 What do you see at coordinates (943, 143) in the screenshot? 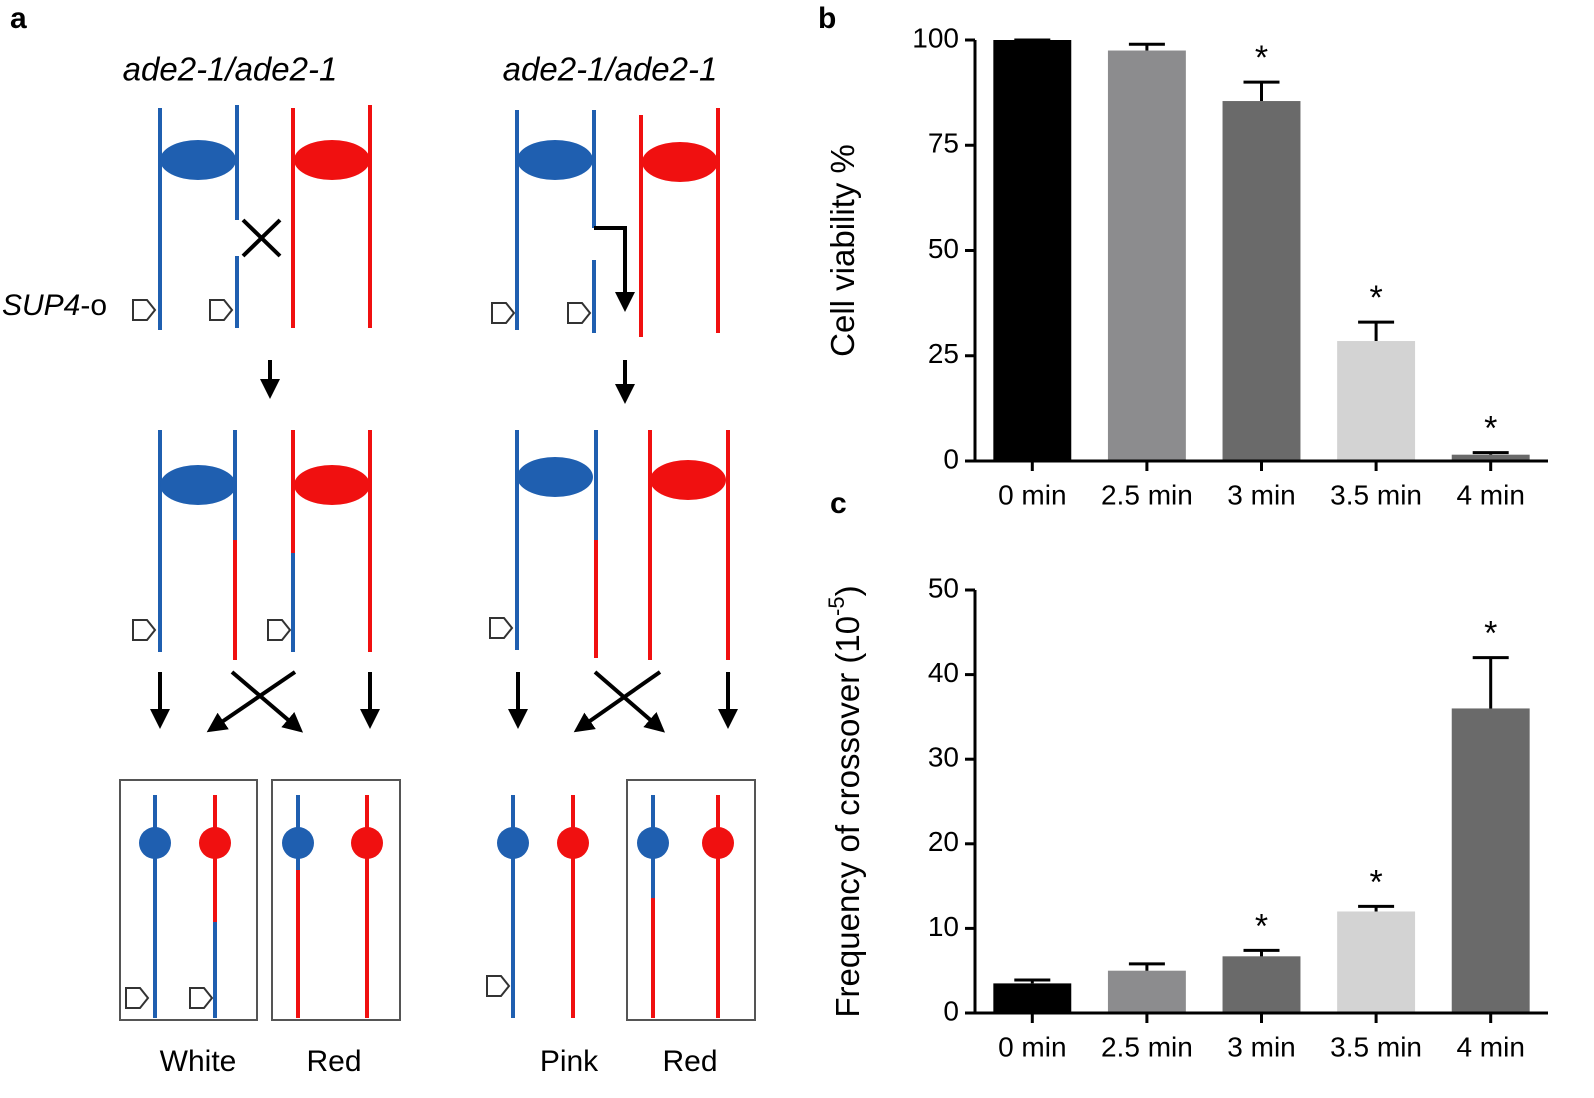
I see `y-tick-label: 75` at bounding box center [943, 143].